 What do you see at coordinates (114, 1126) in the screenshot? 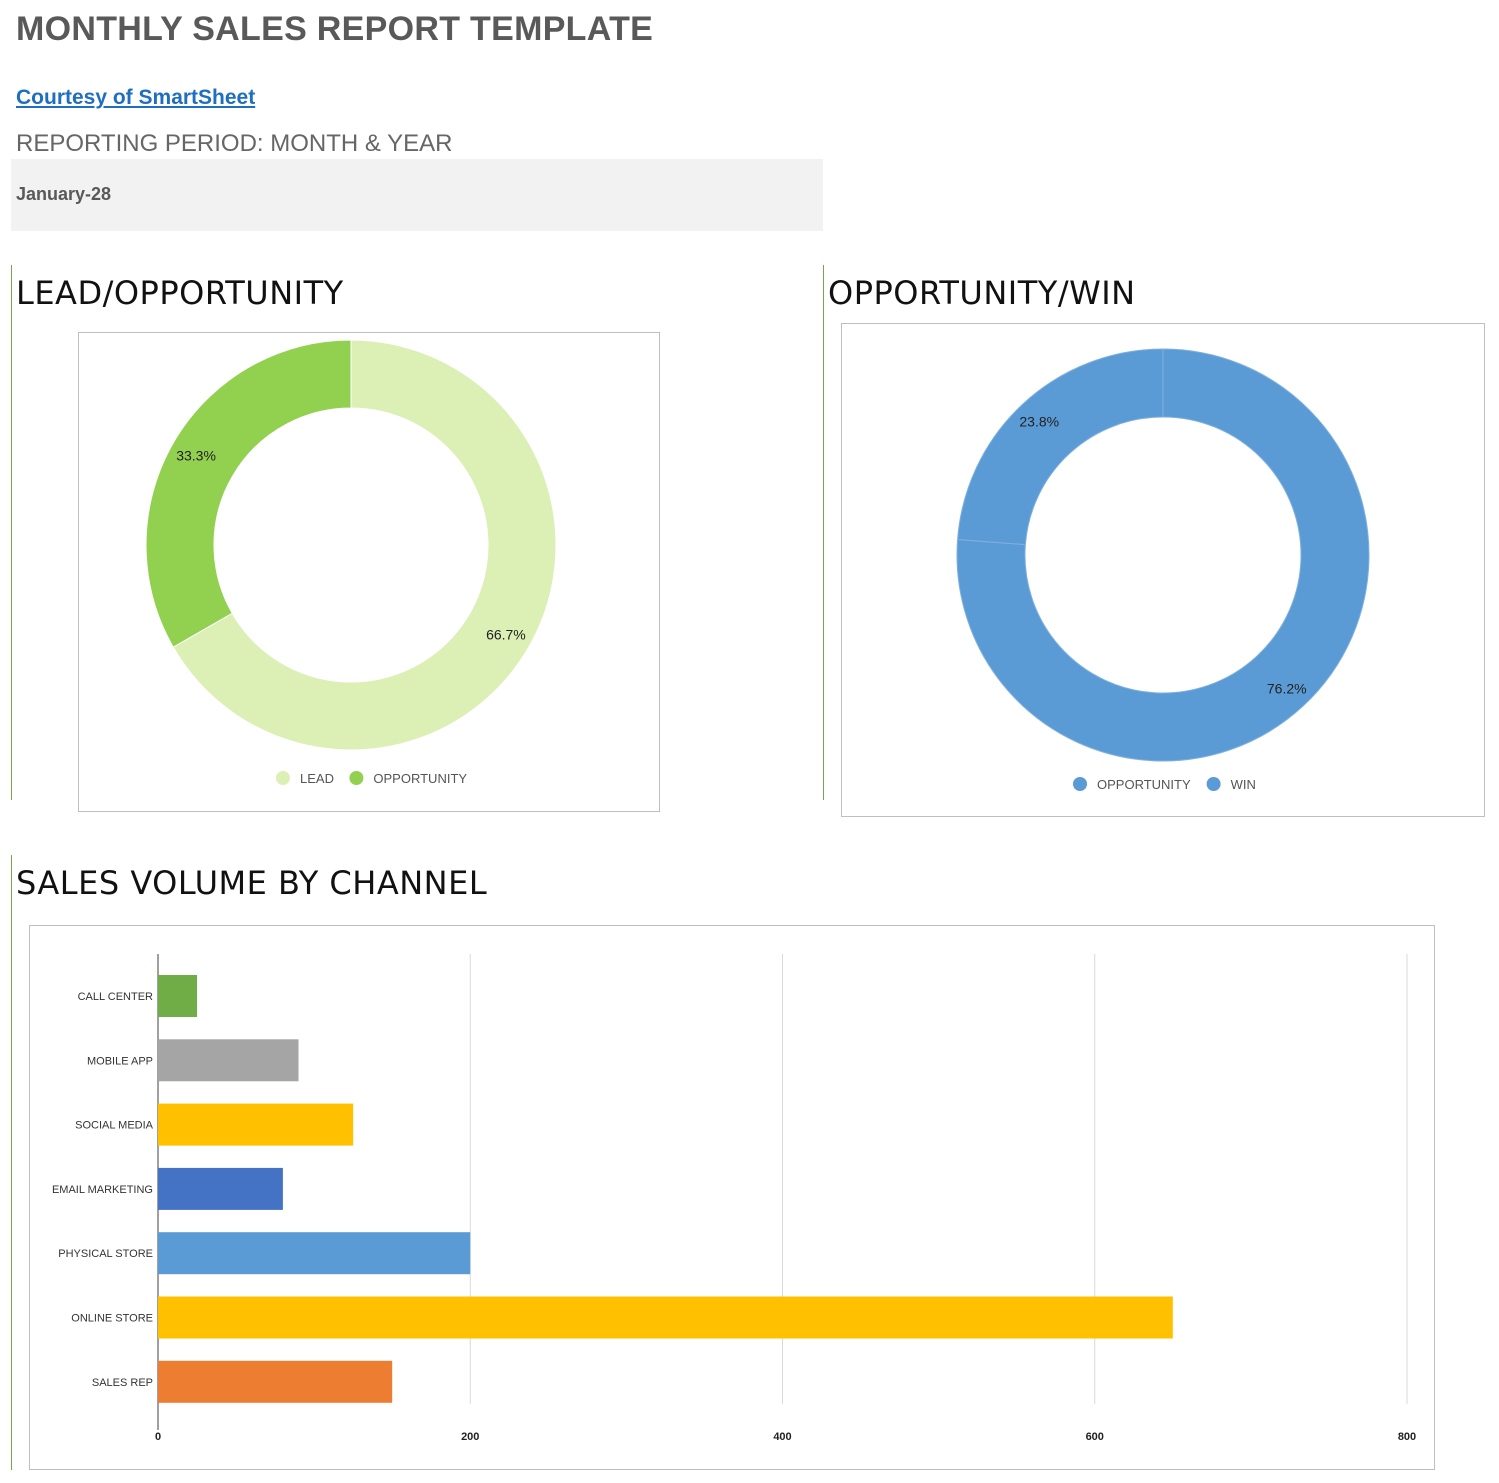
I see `y-tick-social-media: SOCIAL MEDIA` at bounding box center [114, 1126].